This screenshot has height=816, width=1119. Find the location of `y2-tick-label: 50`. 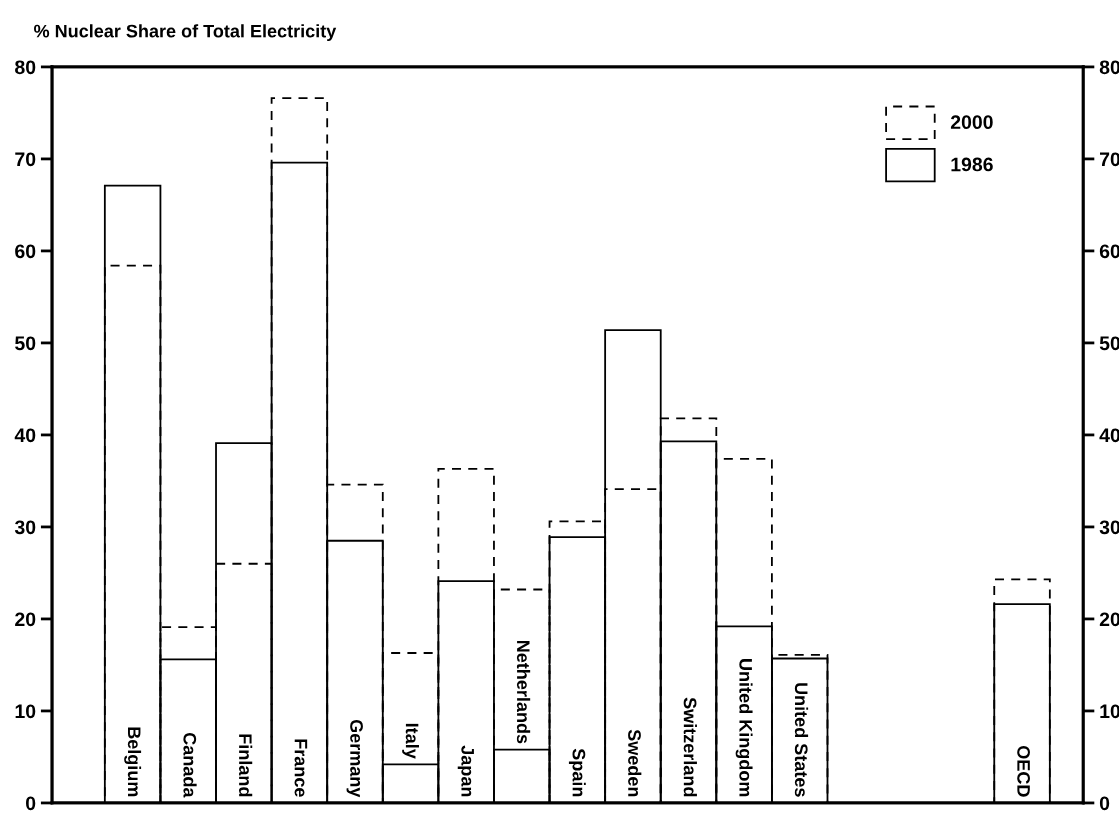

y2-tick-label: 50 is located at coordinates (1109, 343).